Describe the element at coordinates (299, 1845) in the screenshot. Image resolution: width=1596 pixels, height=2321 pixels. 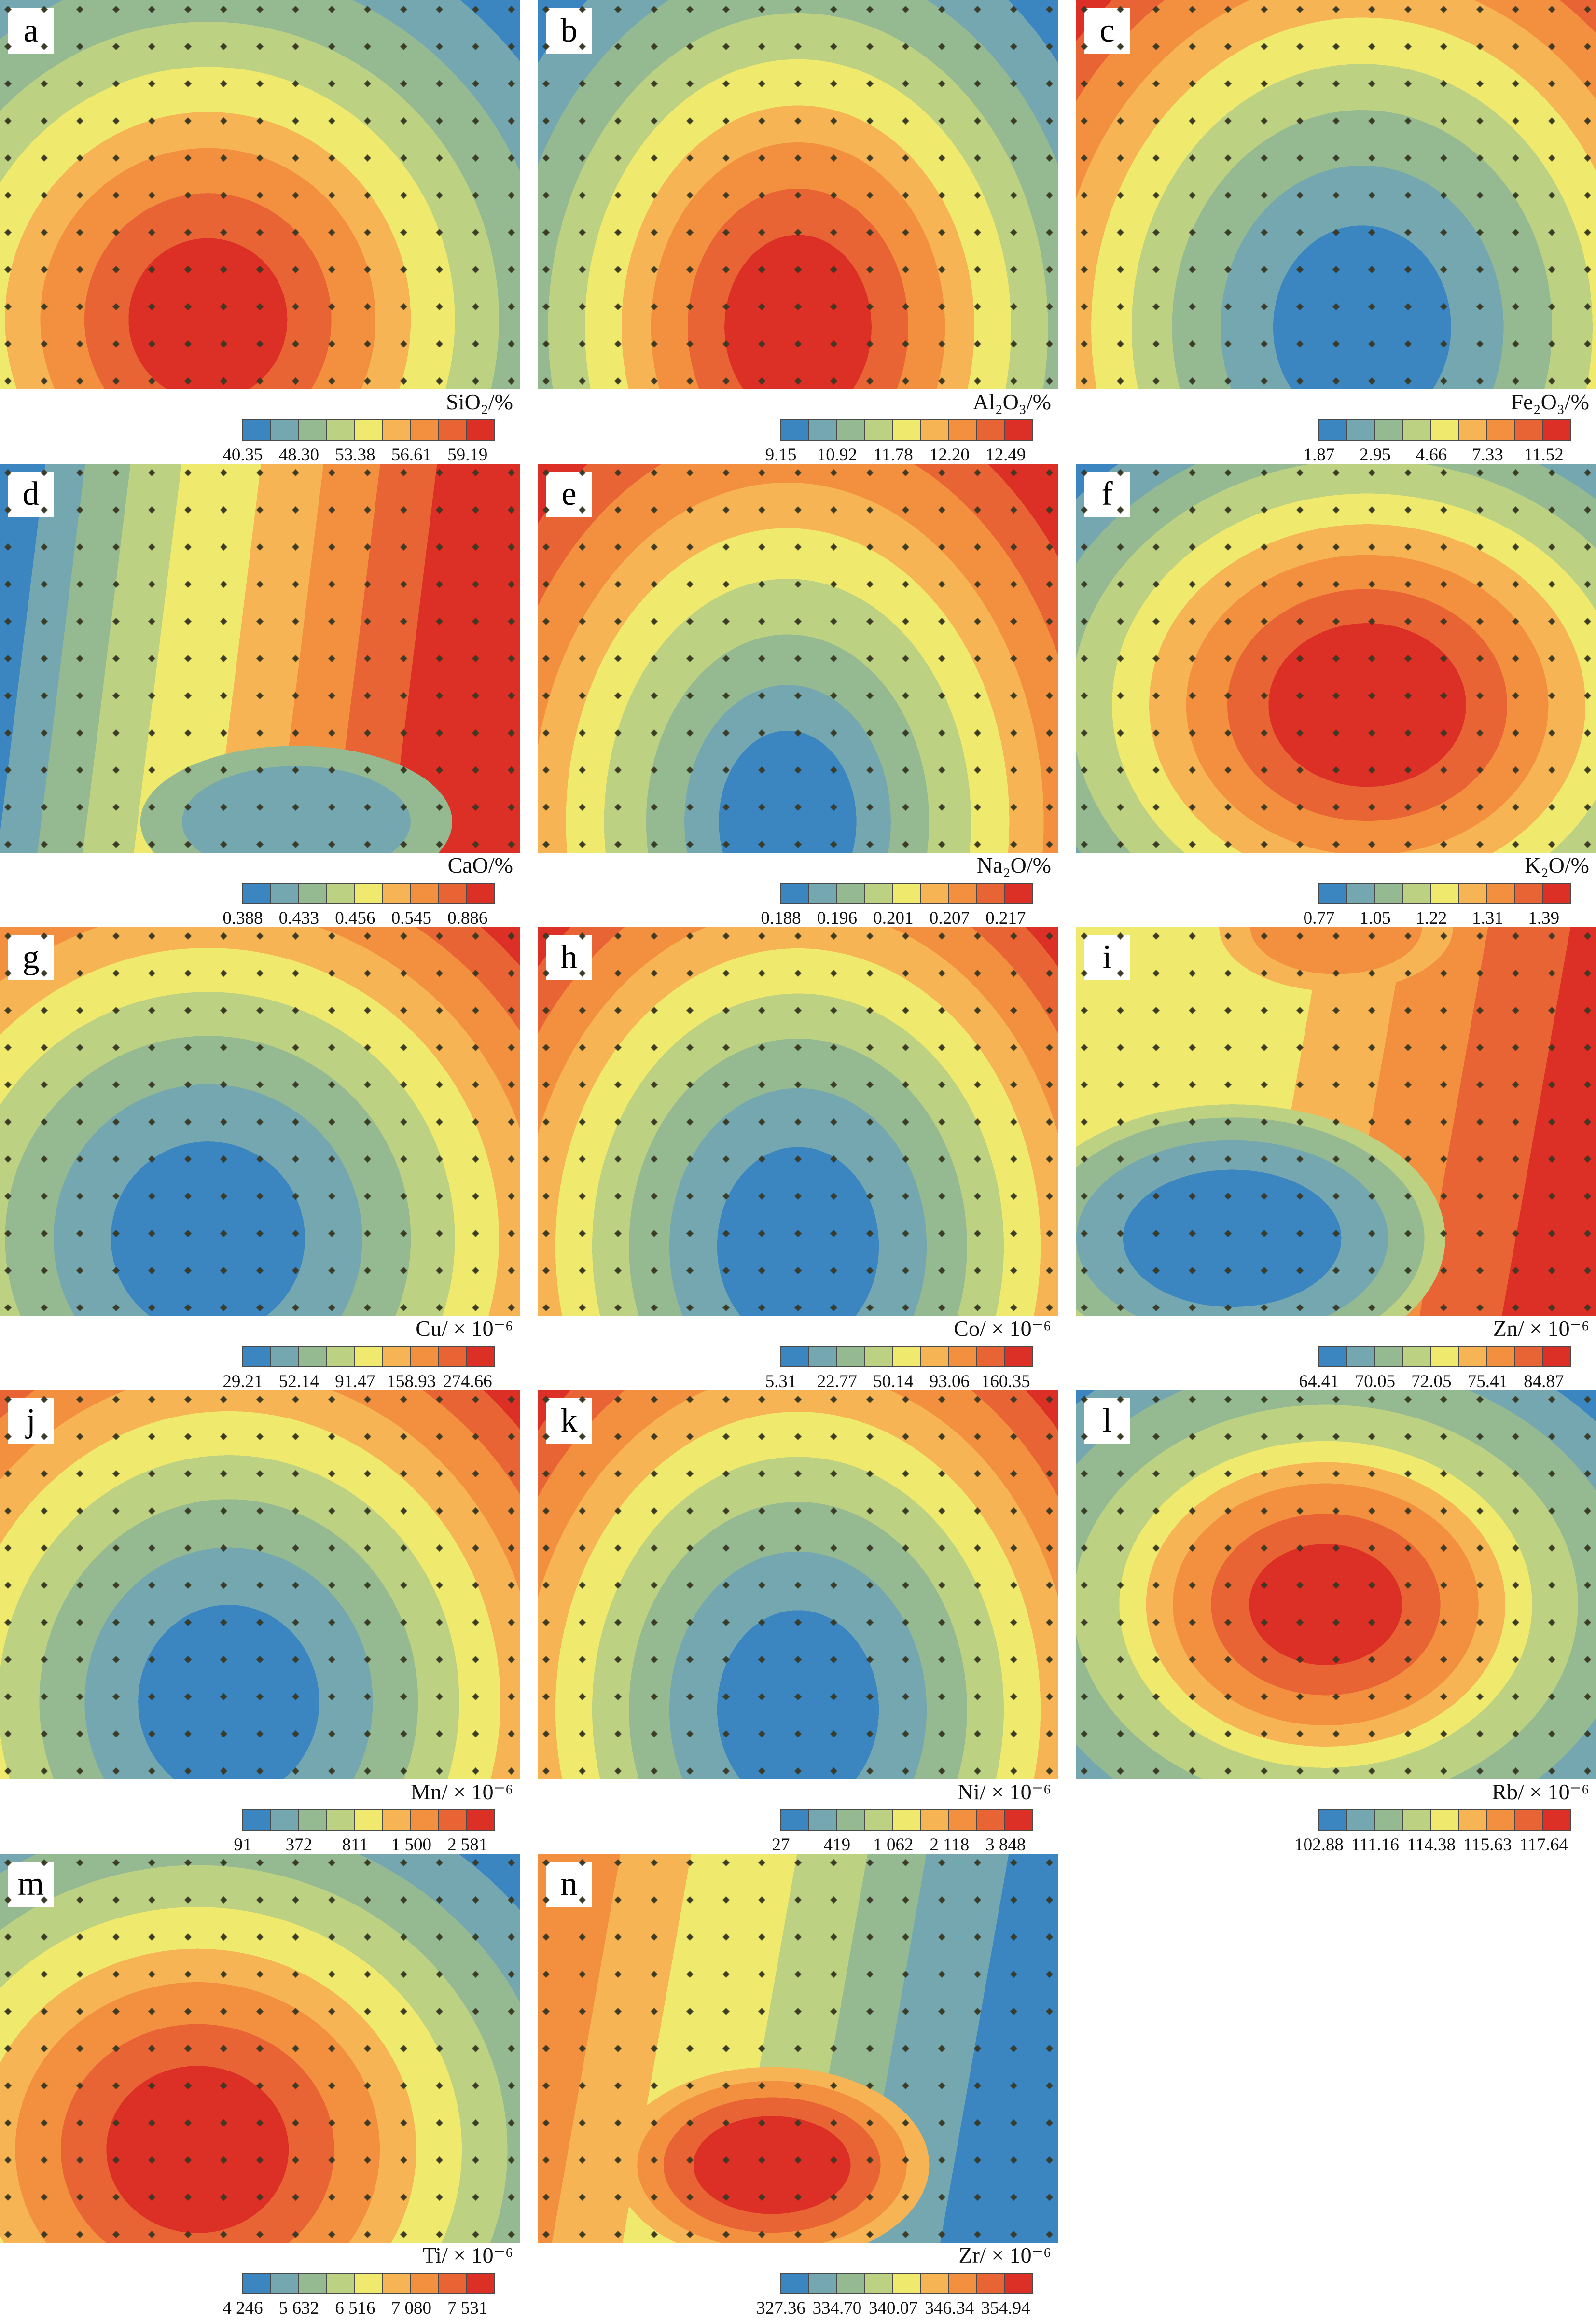
I see `scale-tick: 372` at that location.